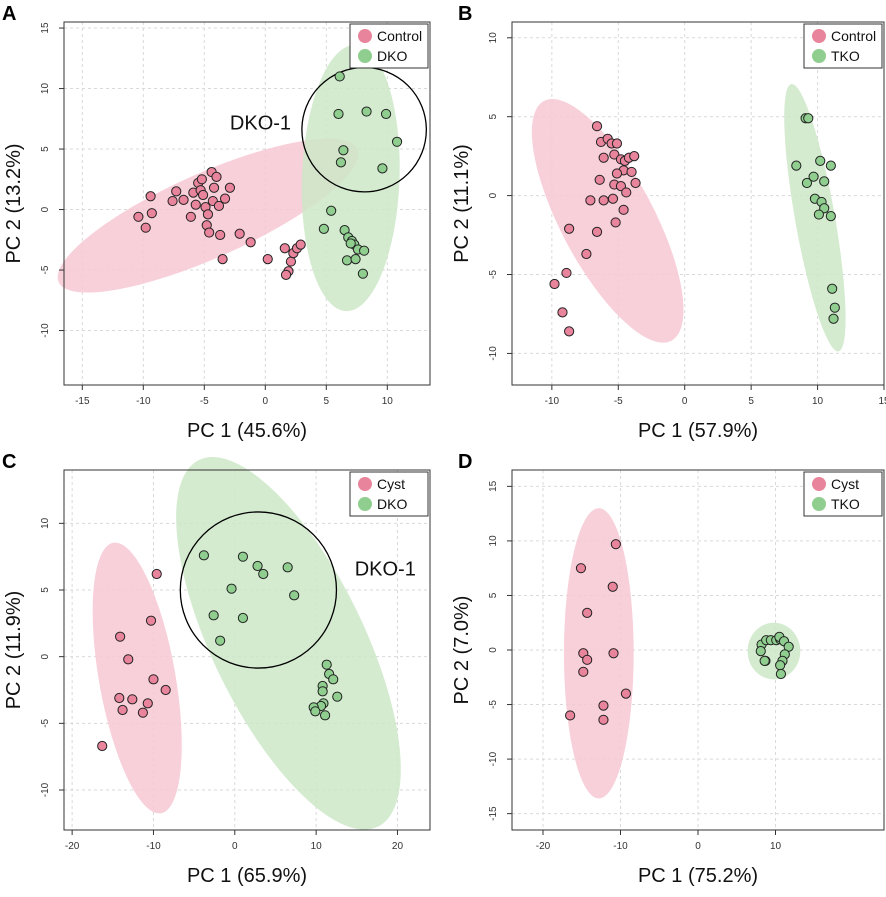 The image size is (886, 897). Describe the element at coordinates (818, 401) in the screenshot. I see `panel-b-xtick-label-4: 10` at that location.